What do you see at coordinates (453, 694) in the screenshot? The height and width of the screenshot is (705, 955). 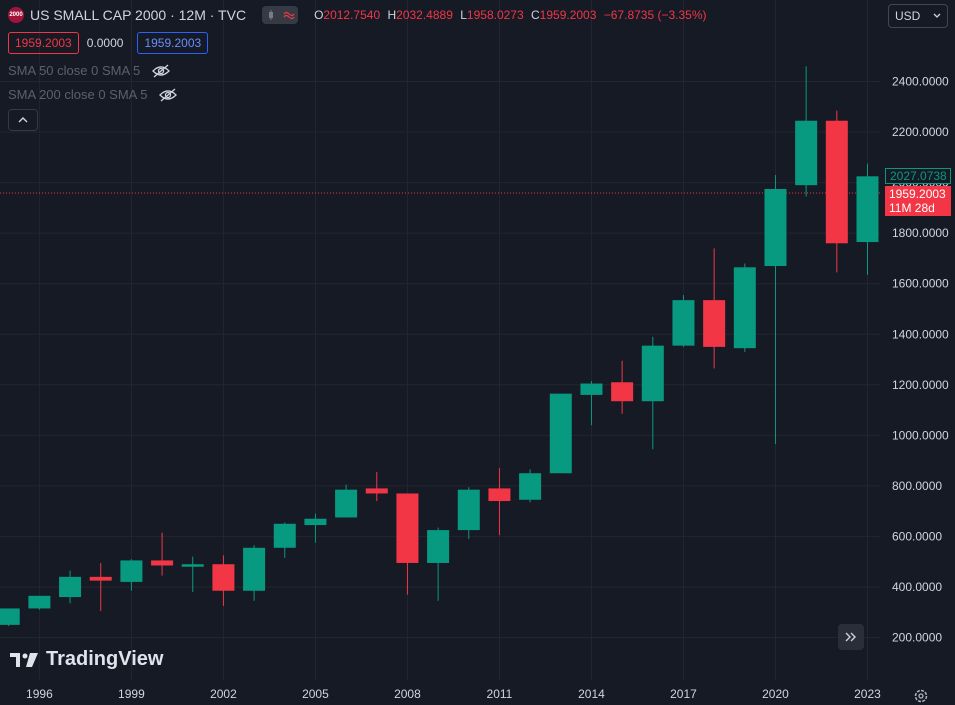 I see `x-axis: 1996 1999 2002 2005 2008 2011 2014 2017 2020 2023` at bounding box center [453, 694].